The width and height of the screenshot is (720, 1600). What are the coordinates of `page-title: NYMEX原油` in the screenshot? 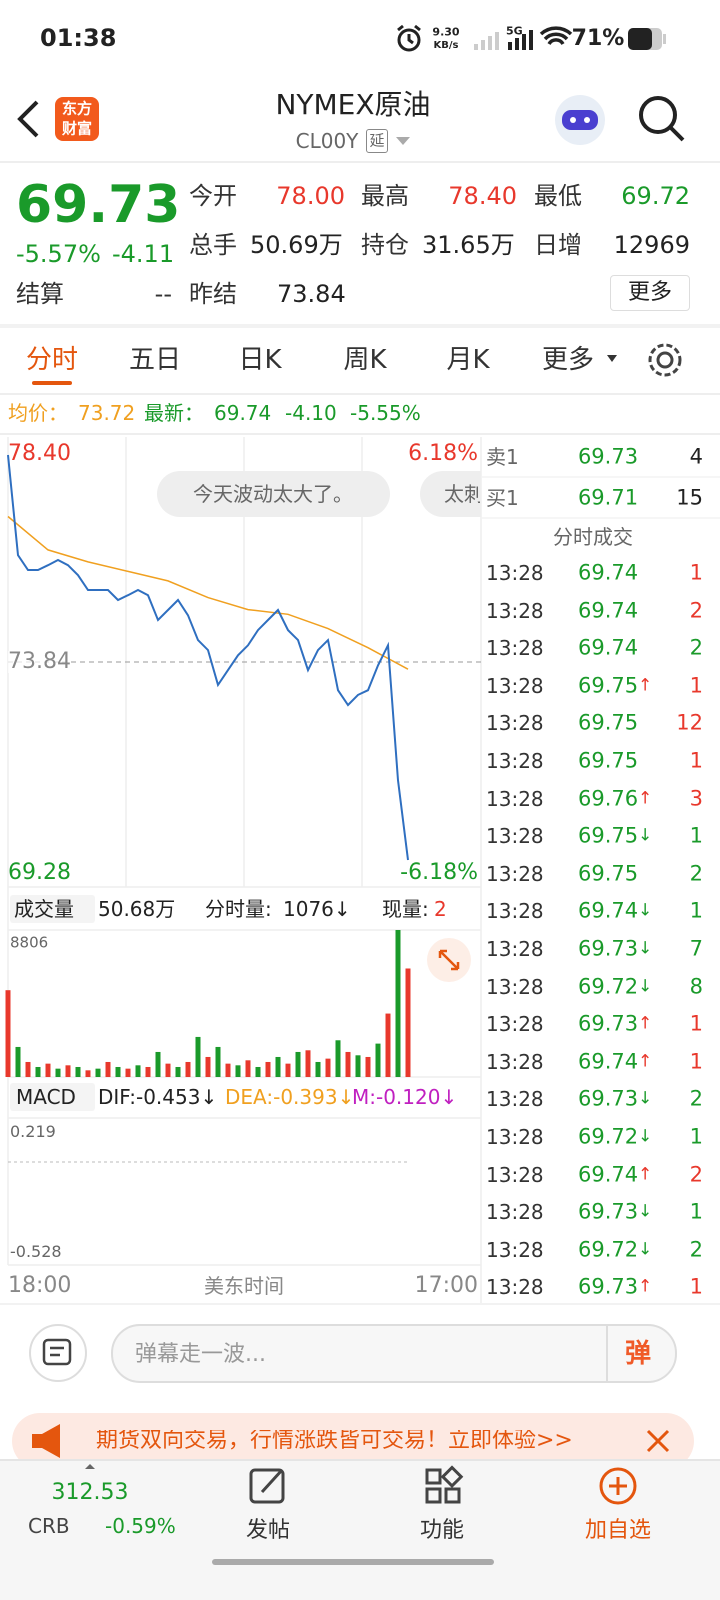 It's located at (353, 104).